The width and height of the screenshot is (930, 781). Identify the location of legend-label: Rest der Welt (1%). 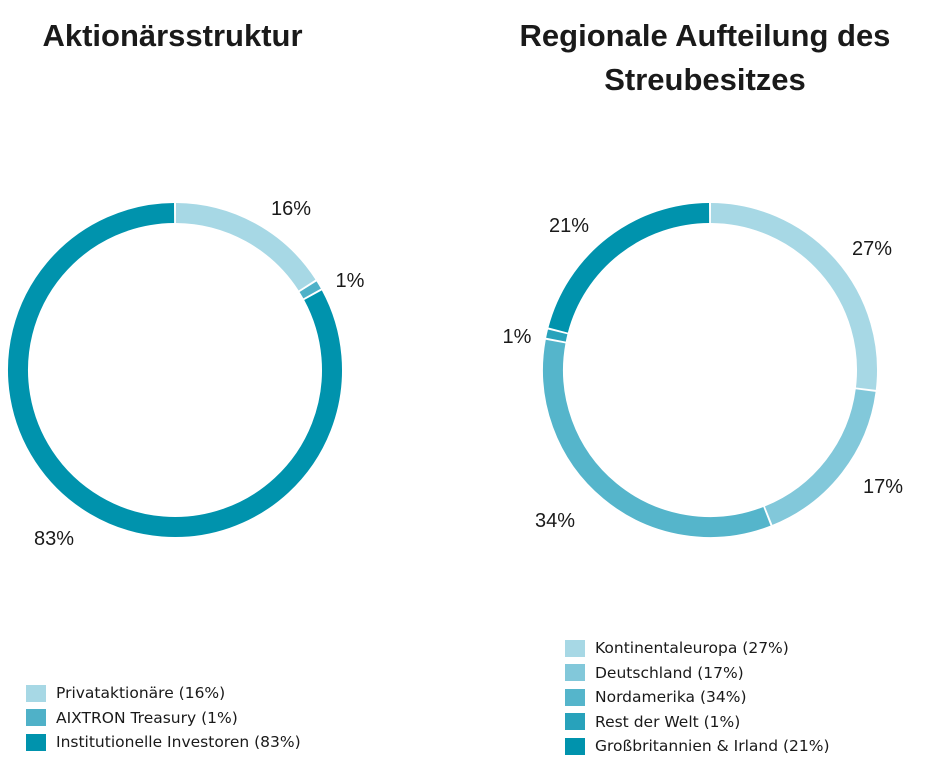
(668, 721).